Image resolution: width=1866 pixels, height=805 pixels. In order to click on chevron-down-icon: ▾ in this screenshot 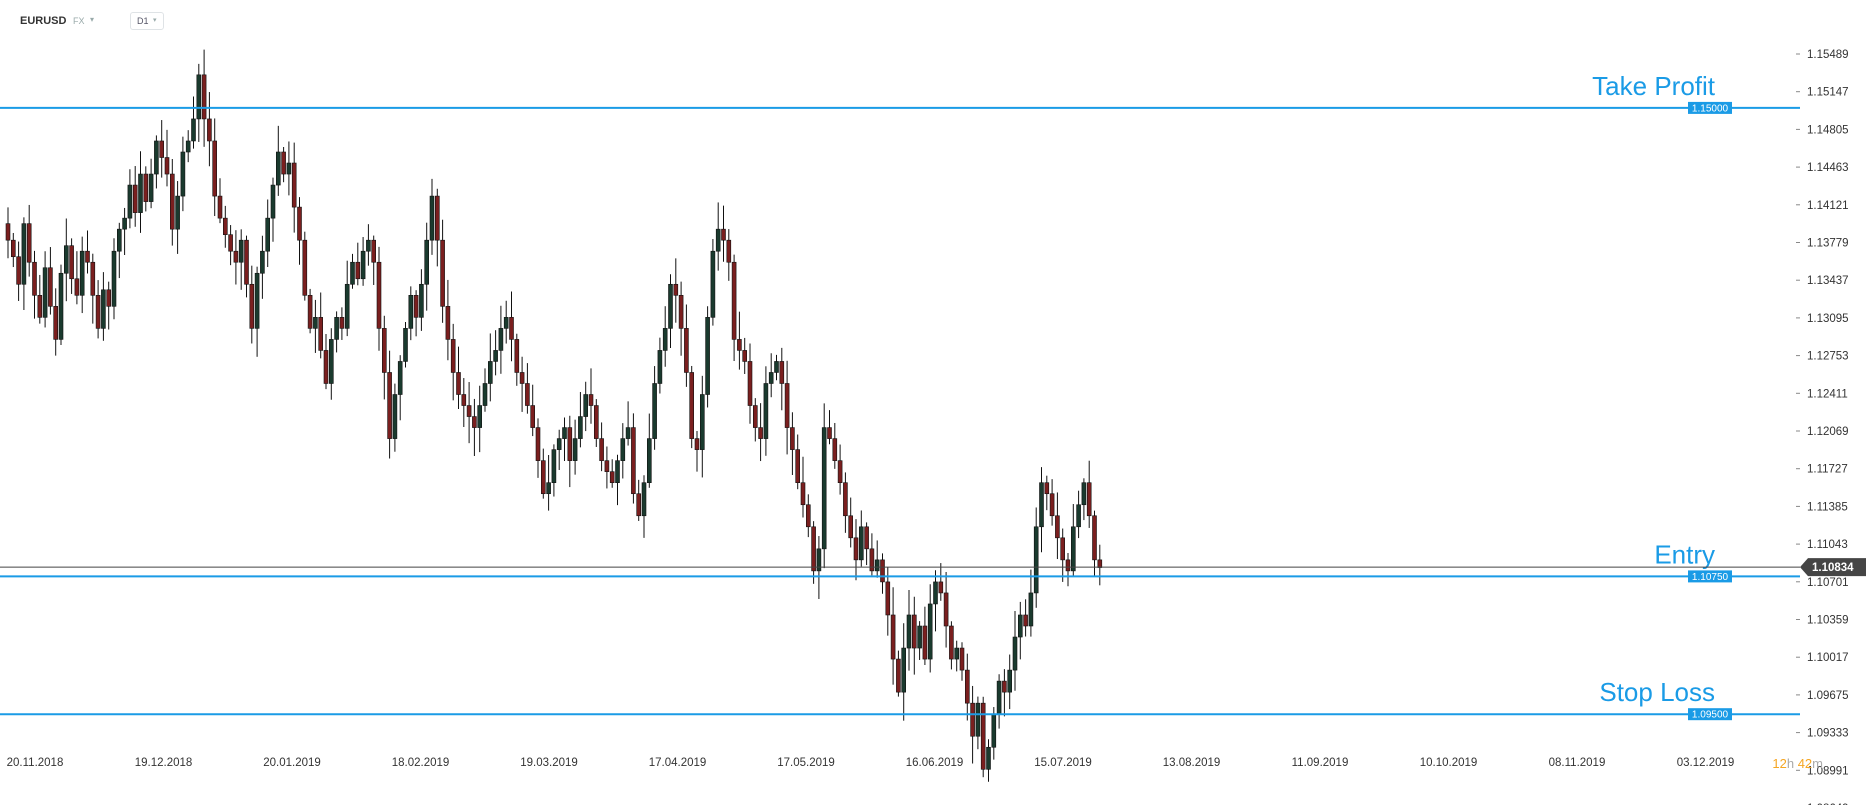, I will do `click(92, 19)`.